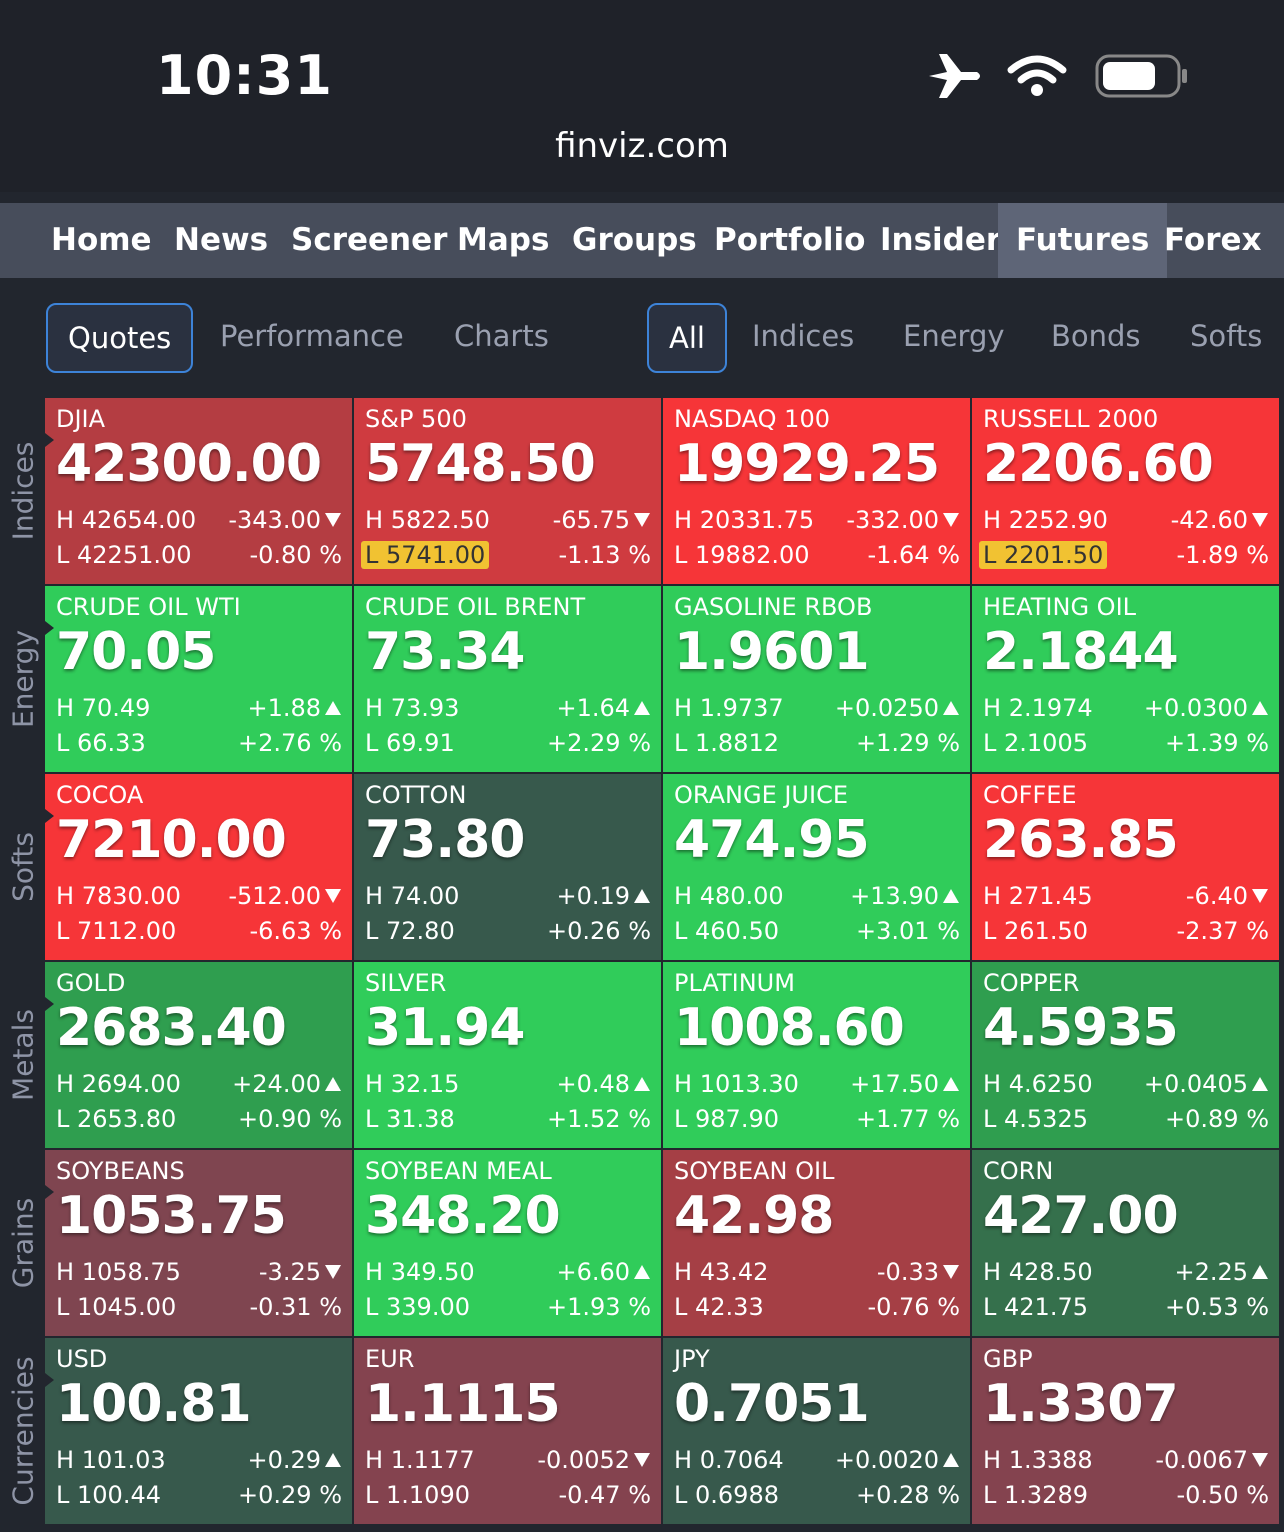 The width and height of the screenshot is (1284, 1532). What do you see at coordinates (1213, 240) in the screenshot?
I see `nav-link: Forex` at bounding box center [1213, 240].